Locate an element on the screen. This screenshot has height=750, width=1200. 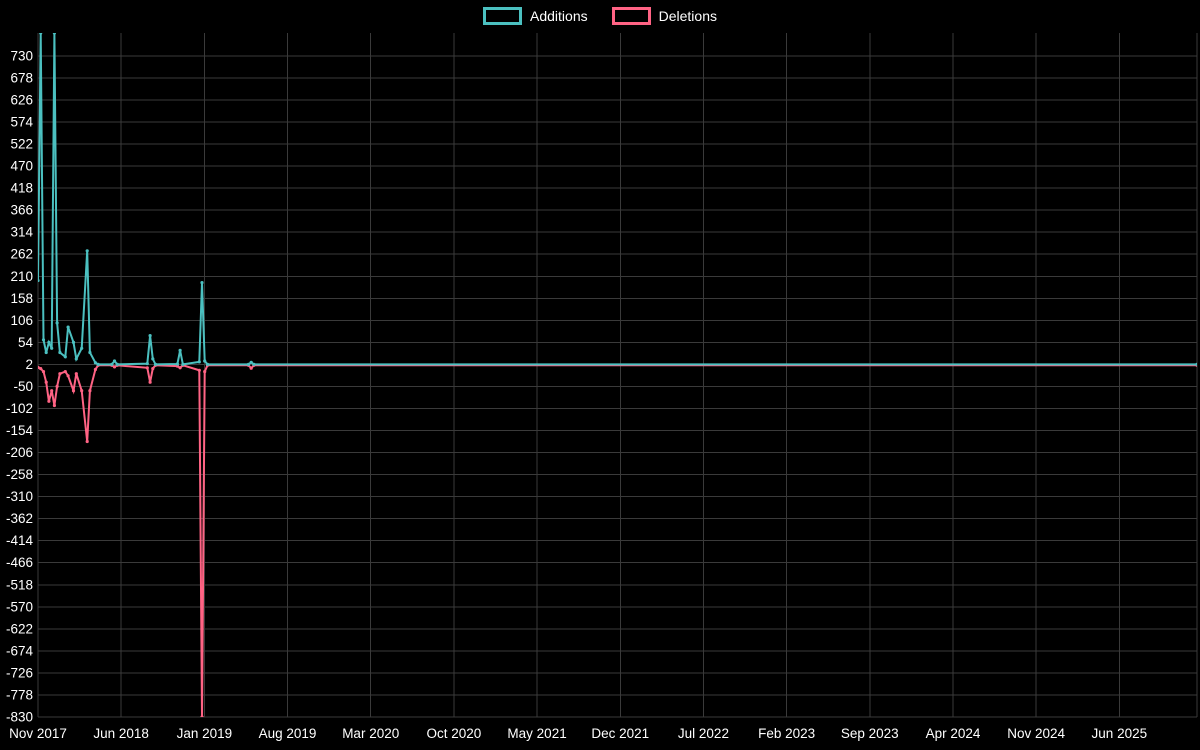
x-axis-label: Oct 2020 is located at coordinates (454, 733).